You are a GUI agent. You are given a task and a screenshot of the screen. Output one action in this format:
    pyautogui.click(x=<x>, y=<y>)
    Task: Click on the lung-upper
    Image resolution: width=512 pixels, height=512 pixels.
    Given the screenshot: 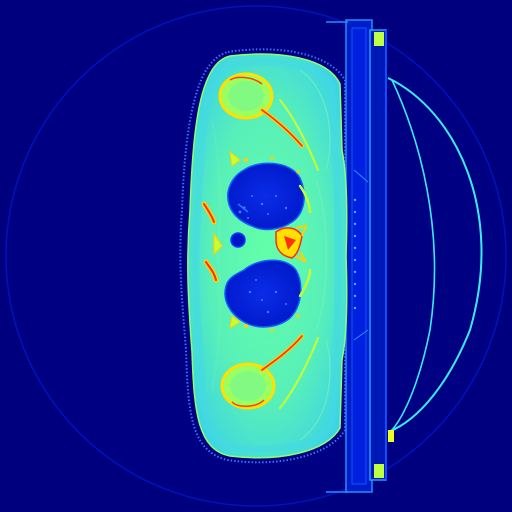 What is the action you would take?
    pyautogui.click(x=266, y=196)
    